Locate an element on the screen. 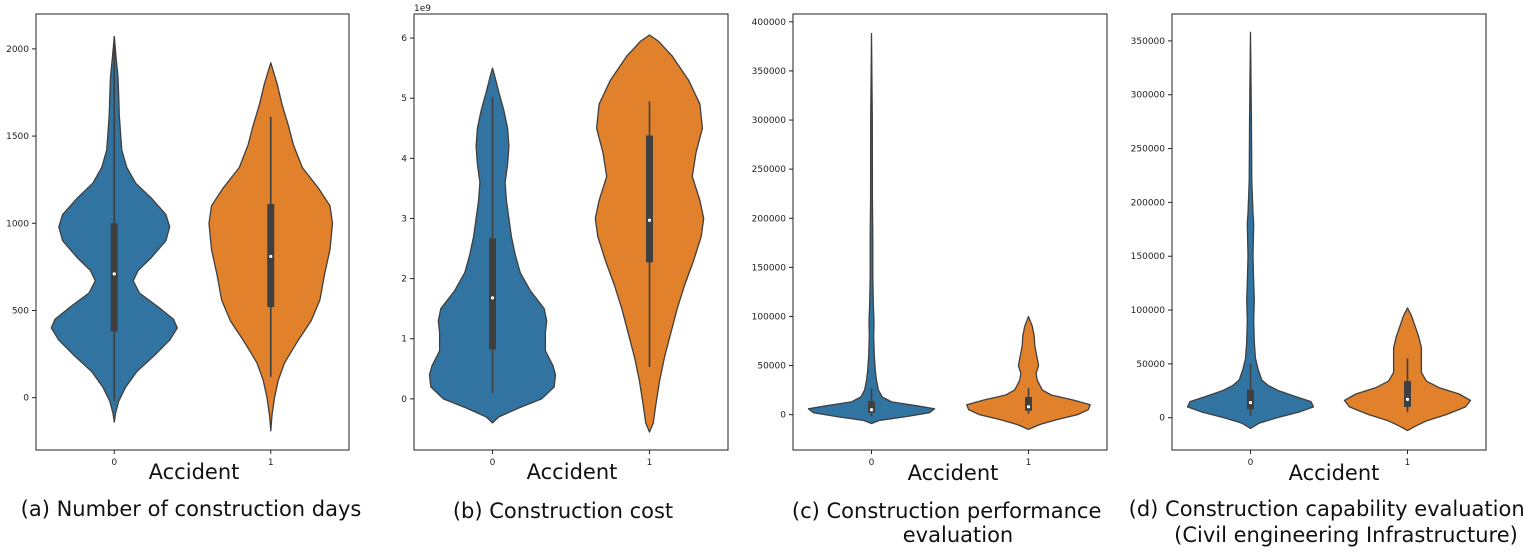  y-tick-label: 1000 is located at coordinates (17, 224).